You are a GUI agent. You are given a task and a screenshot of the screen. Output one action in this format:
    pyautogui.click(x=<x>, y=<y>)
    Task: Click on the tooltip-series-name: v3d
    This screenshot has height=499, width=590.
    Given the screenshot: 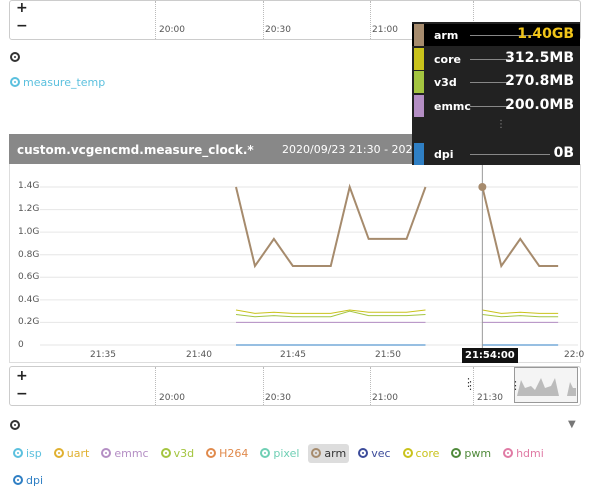 What is the action you would take?
    pyautogui.click(x=445, y=82)
    